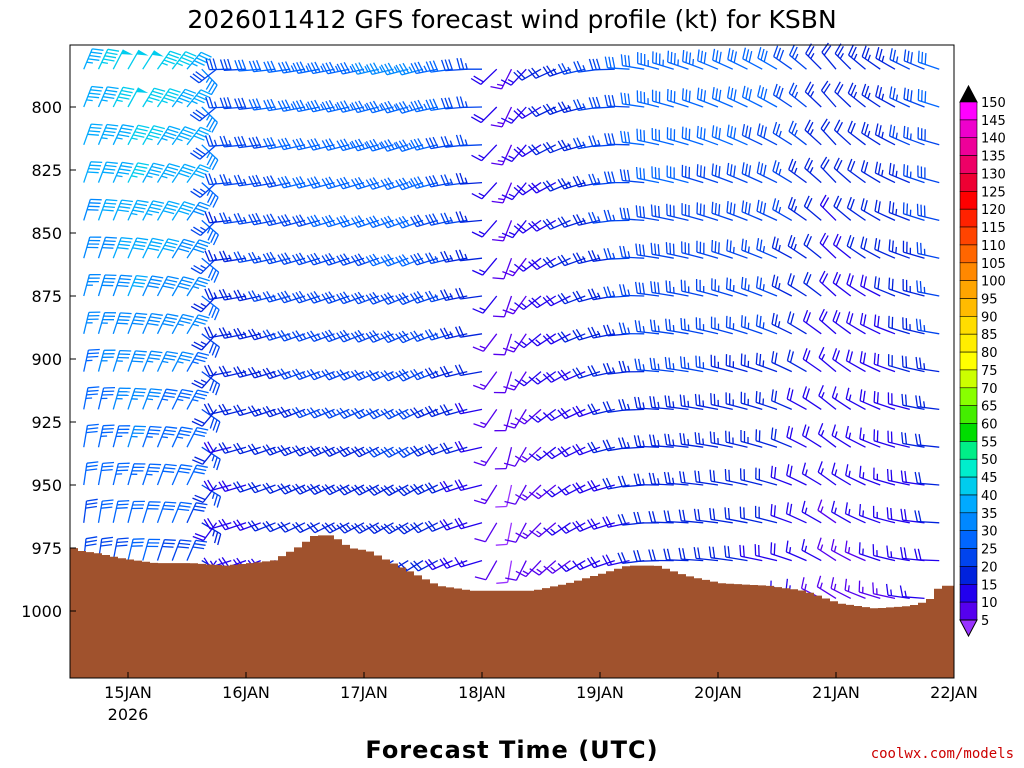 Image resolution: width=1024 pixels, height=768 pixels. Describe the element at coordinates (364, 692) in the screenshot. I see `x-tick-label: 17JAN` at that location.